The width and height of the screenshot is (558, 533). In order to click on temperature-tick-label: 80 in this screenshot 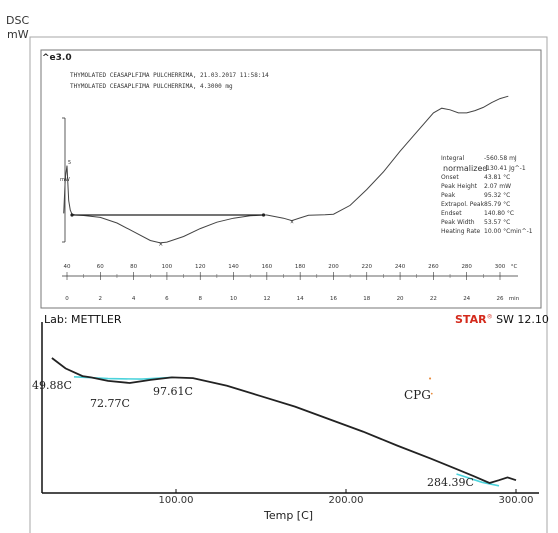, I will do `click(133, 267)`.